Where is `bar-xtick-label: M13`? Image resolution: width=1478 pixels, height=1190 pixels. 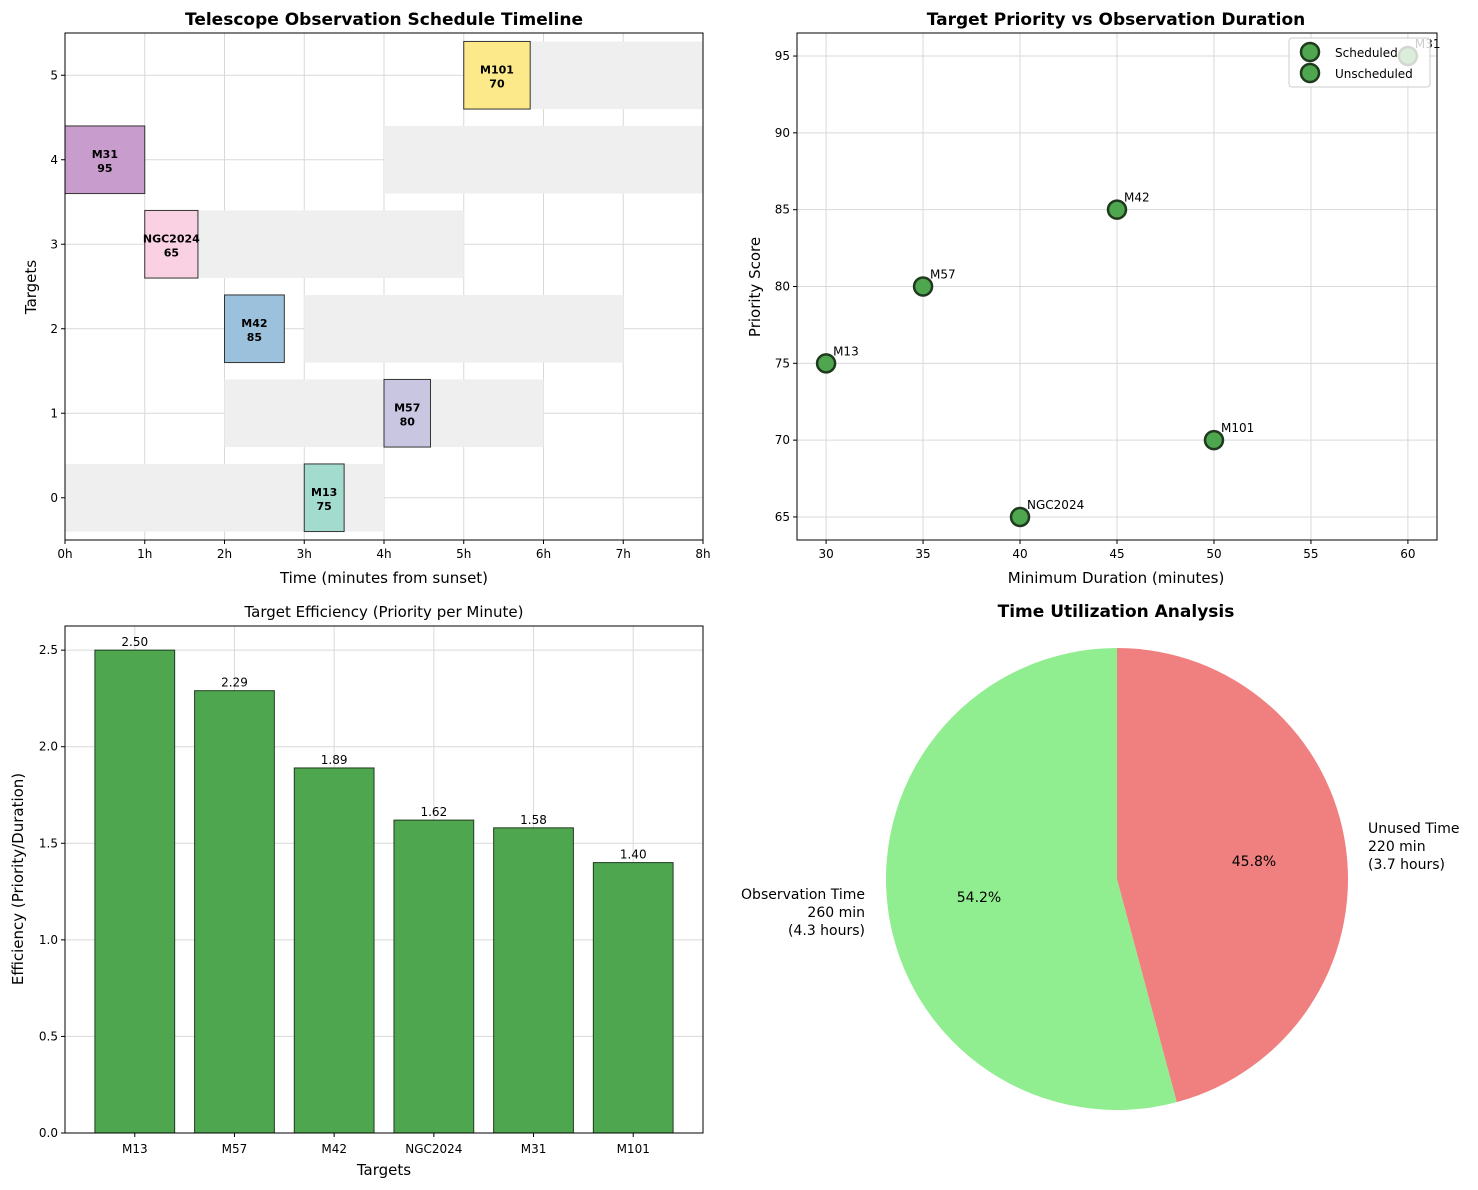 bar-xtick-label: M13 is located at coordinates (135, 1149).